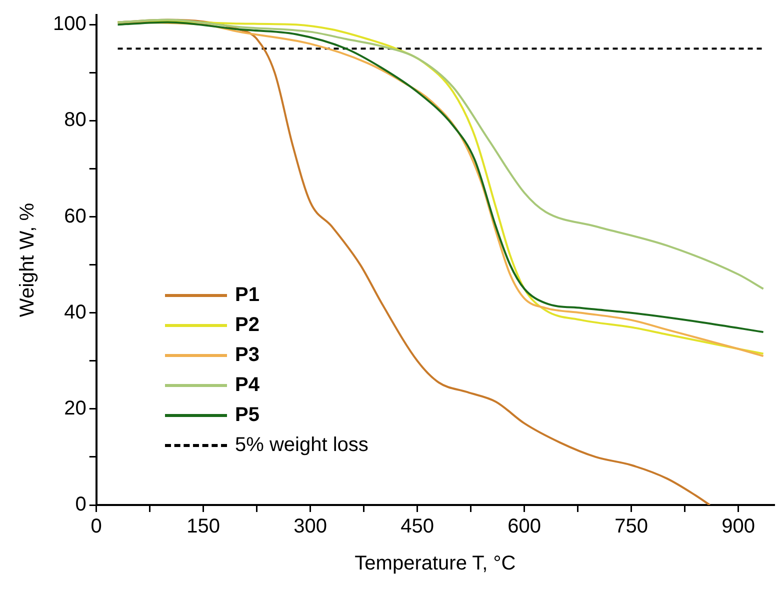  I want to click on x-tick-label: 900, so click(739, 527).